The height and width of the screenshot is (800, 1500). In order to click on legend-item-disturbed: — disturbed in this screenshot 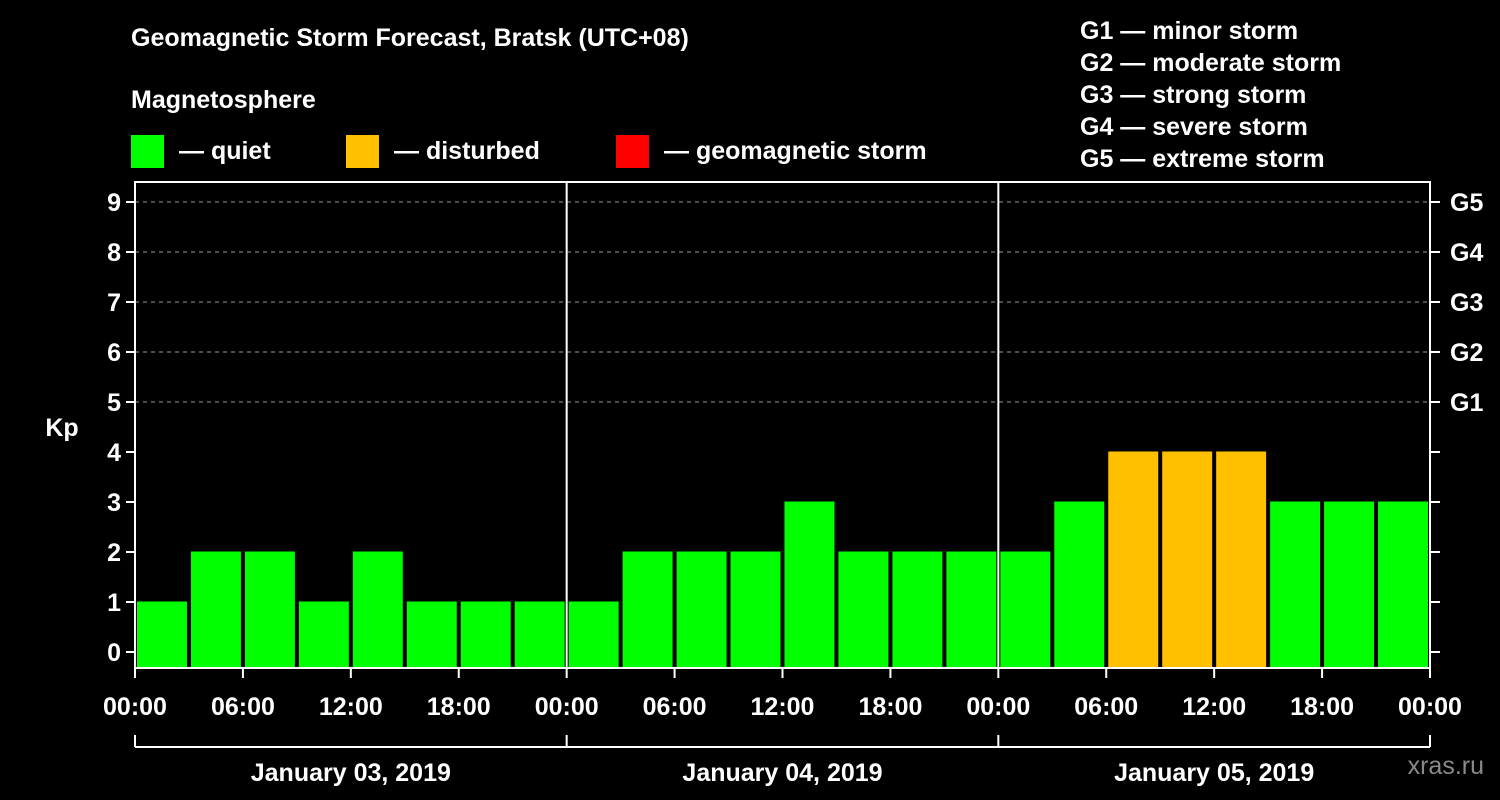, I will do `click(443, 151)`.